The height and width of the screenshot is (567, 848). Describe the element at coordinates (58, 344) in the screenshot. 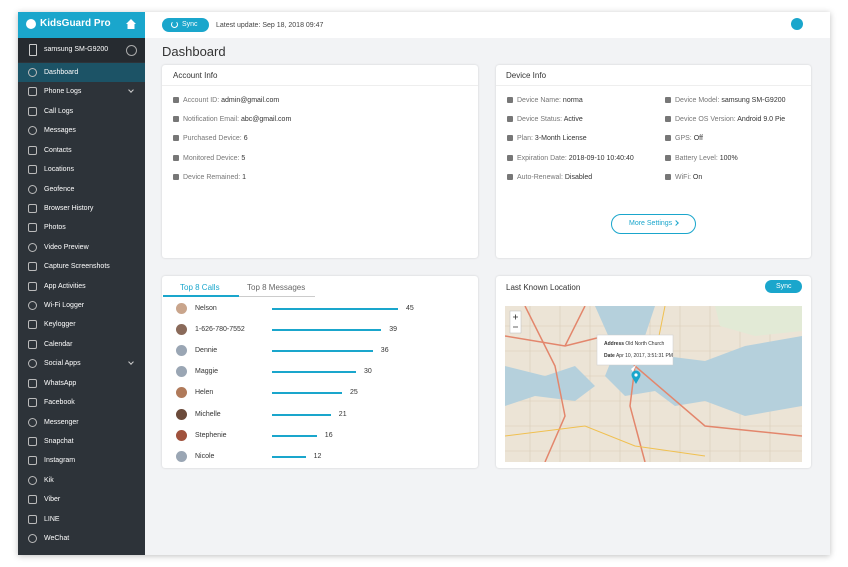

I see `menu-item: Calendar` at that location.